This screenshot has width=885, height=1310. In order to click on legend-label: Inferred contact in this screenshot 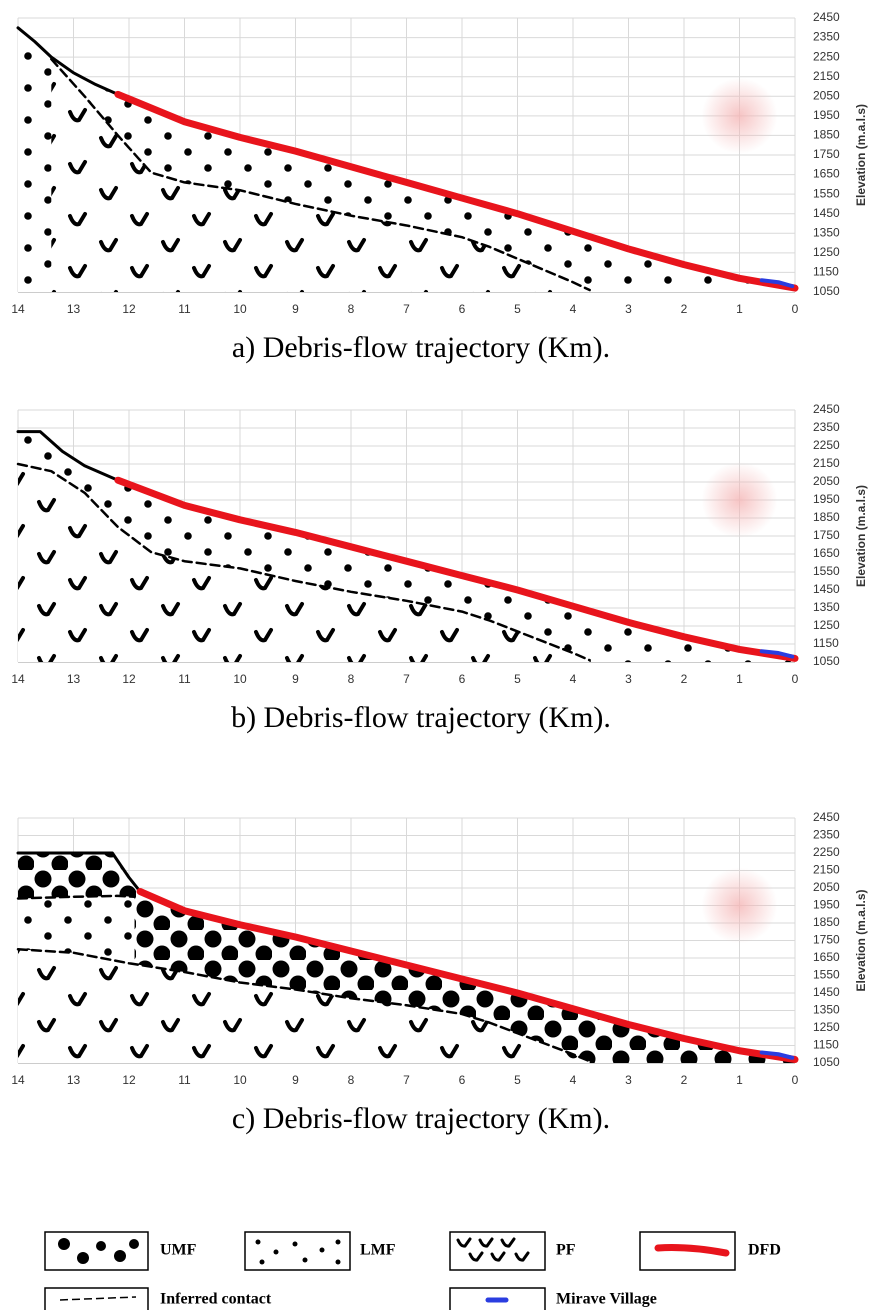, I will do `click(216, 1299)`.